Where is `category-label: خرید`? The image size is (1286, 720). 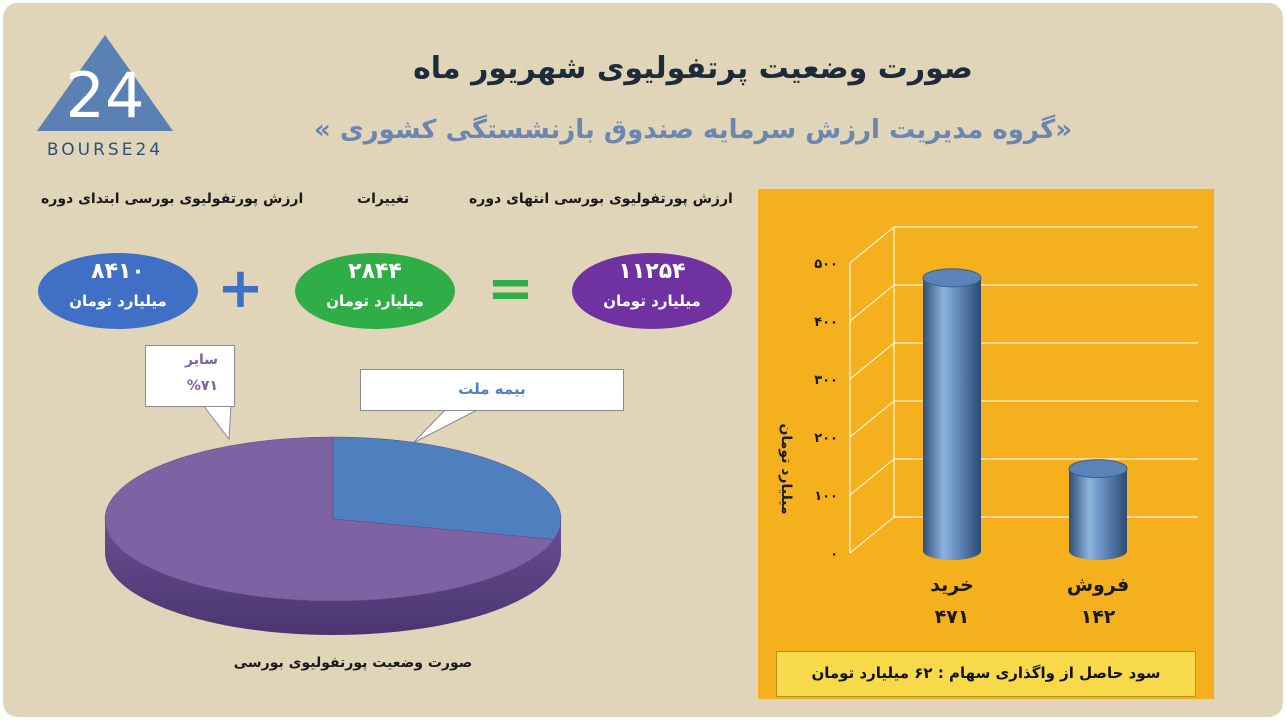 category-label: خرید is located at coordinates (952, 585).